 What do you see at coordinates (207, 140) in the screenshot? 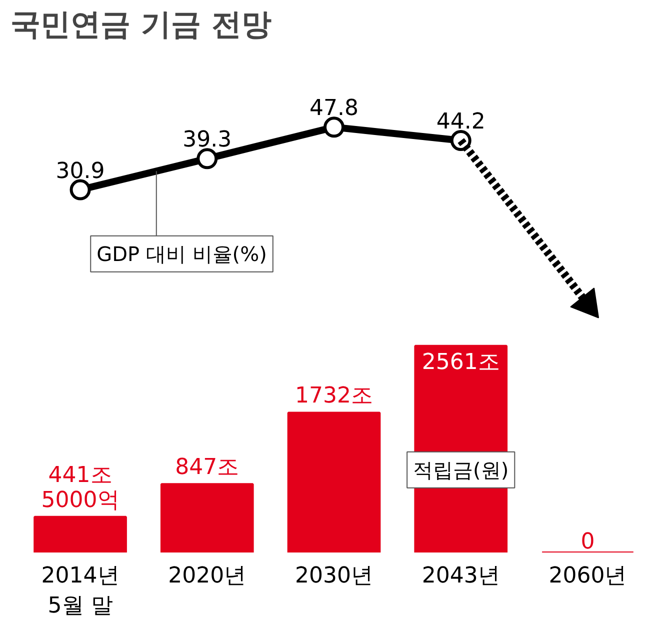
I see `data-label: 39.3` at bounding box center [207, 140].